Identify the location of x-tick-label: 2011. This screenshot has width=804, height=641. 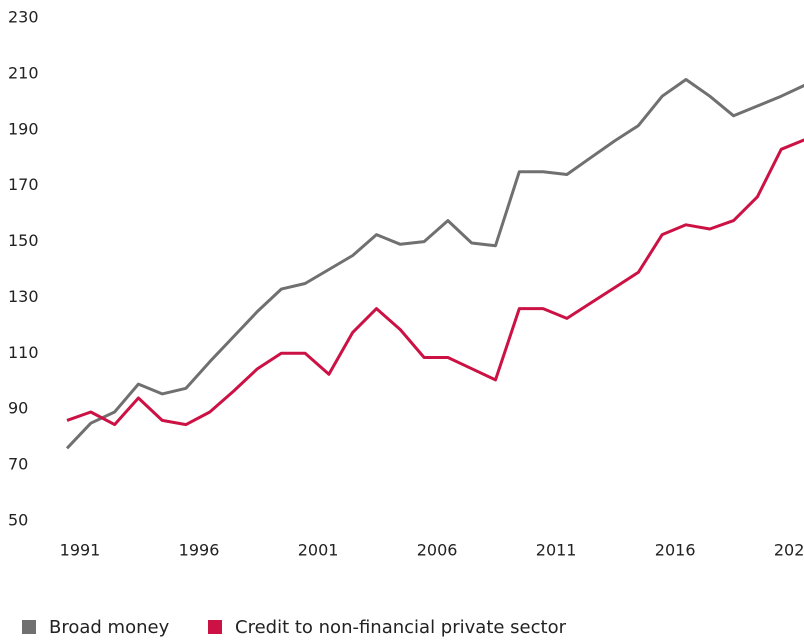
(556, 550).